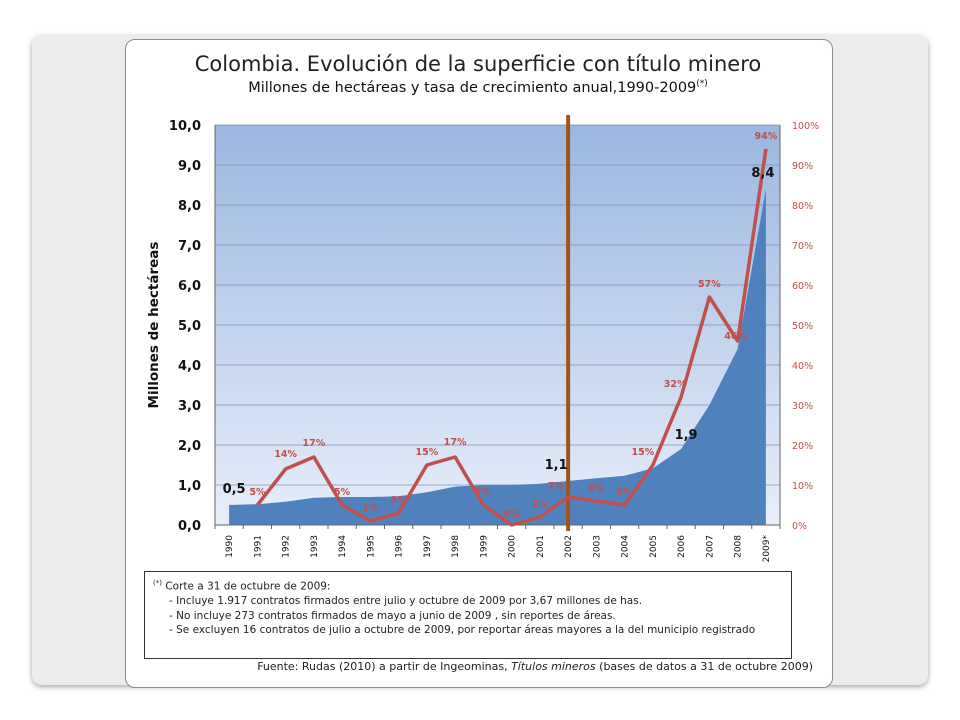  I want to click on y-left-tick-label: 2,0, so click(189, 446).